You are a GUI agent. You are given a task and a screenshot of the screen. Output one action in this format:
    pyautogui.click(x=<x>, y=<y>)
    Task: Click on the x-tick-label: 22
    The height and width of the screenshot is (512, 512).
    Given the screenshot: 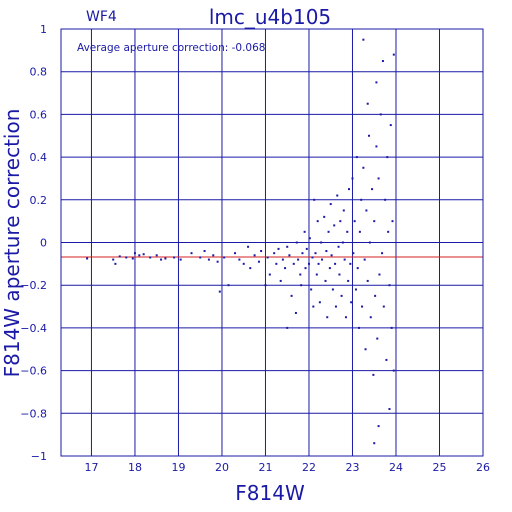 What is the action you would take?
    pyautogui.click(x=309, y=467)
    